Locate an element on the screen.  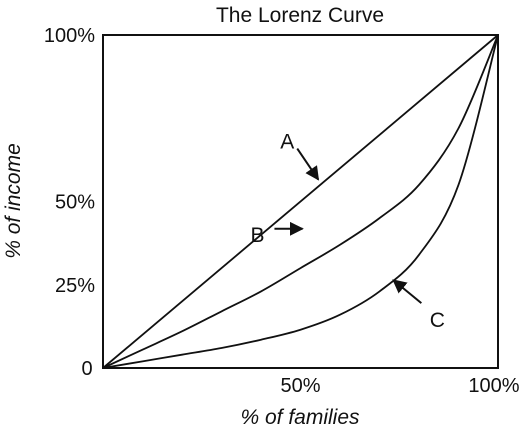
y-tick-label: 50% is located at coordinates (75, 203).